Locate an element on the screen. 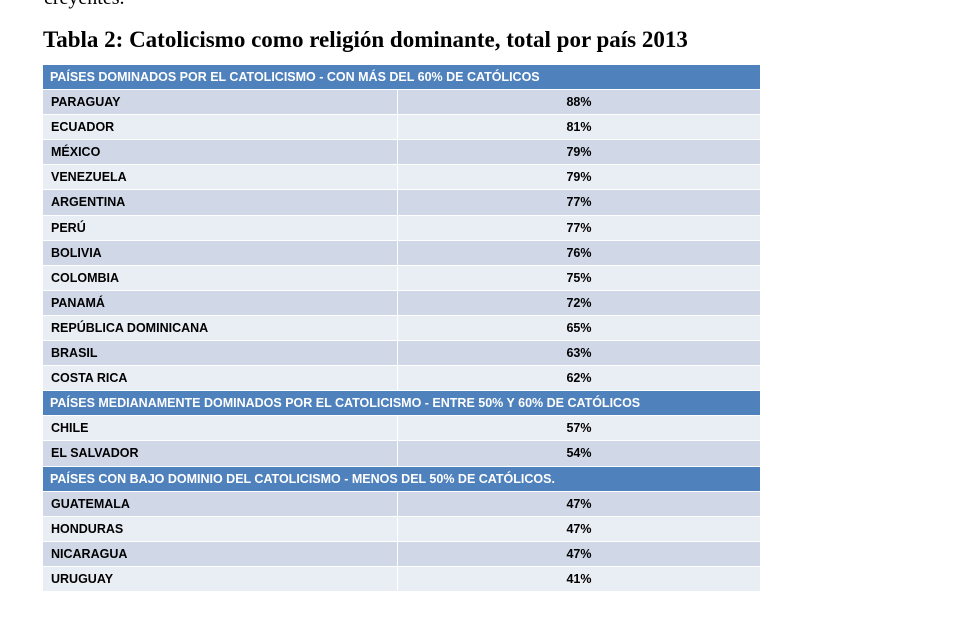  percentage-cell: 63% is located at coordinates (579, 353).